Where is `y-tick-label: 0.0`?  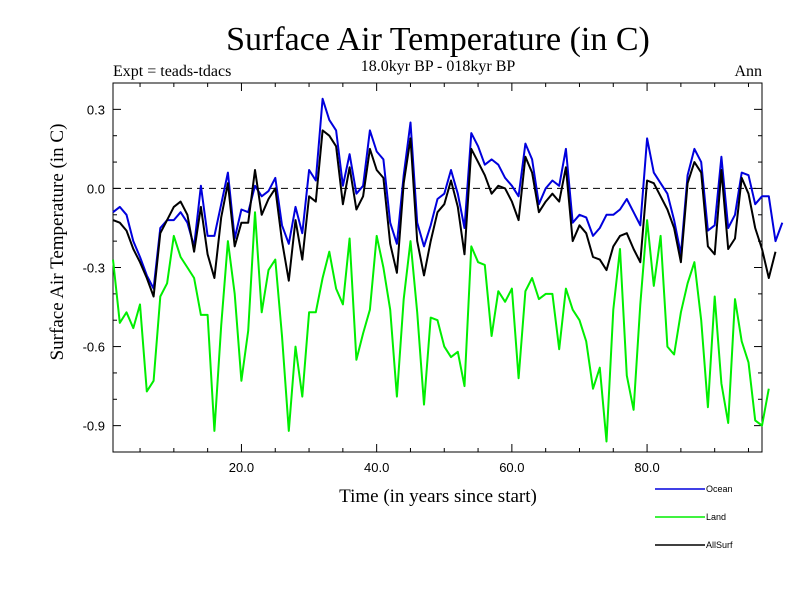 y-tick-label: 0.0 is located at coordinates (96, 188).